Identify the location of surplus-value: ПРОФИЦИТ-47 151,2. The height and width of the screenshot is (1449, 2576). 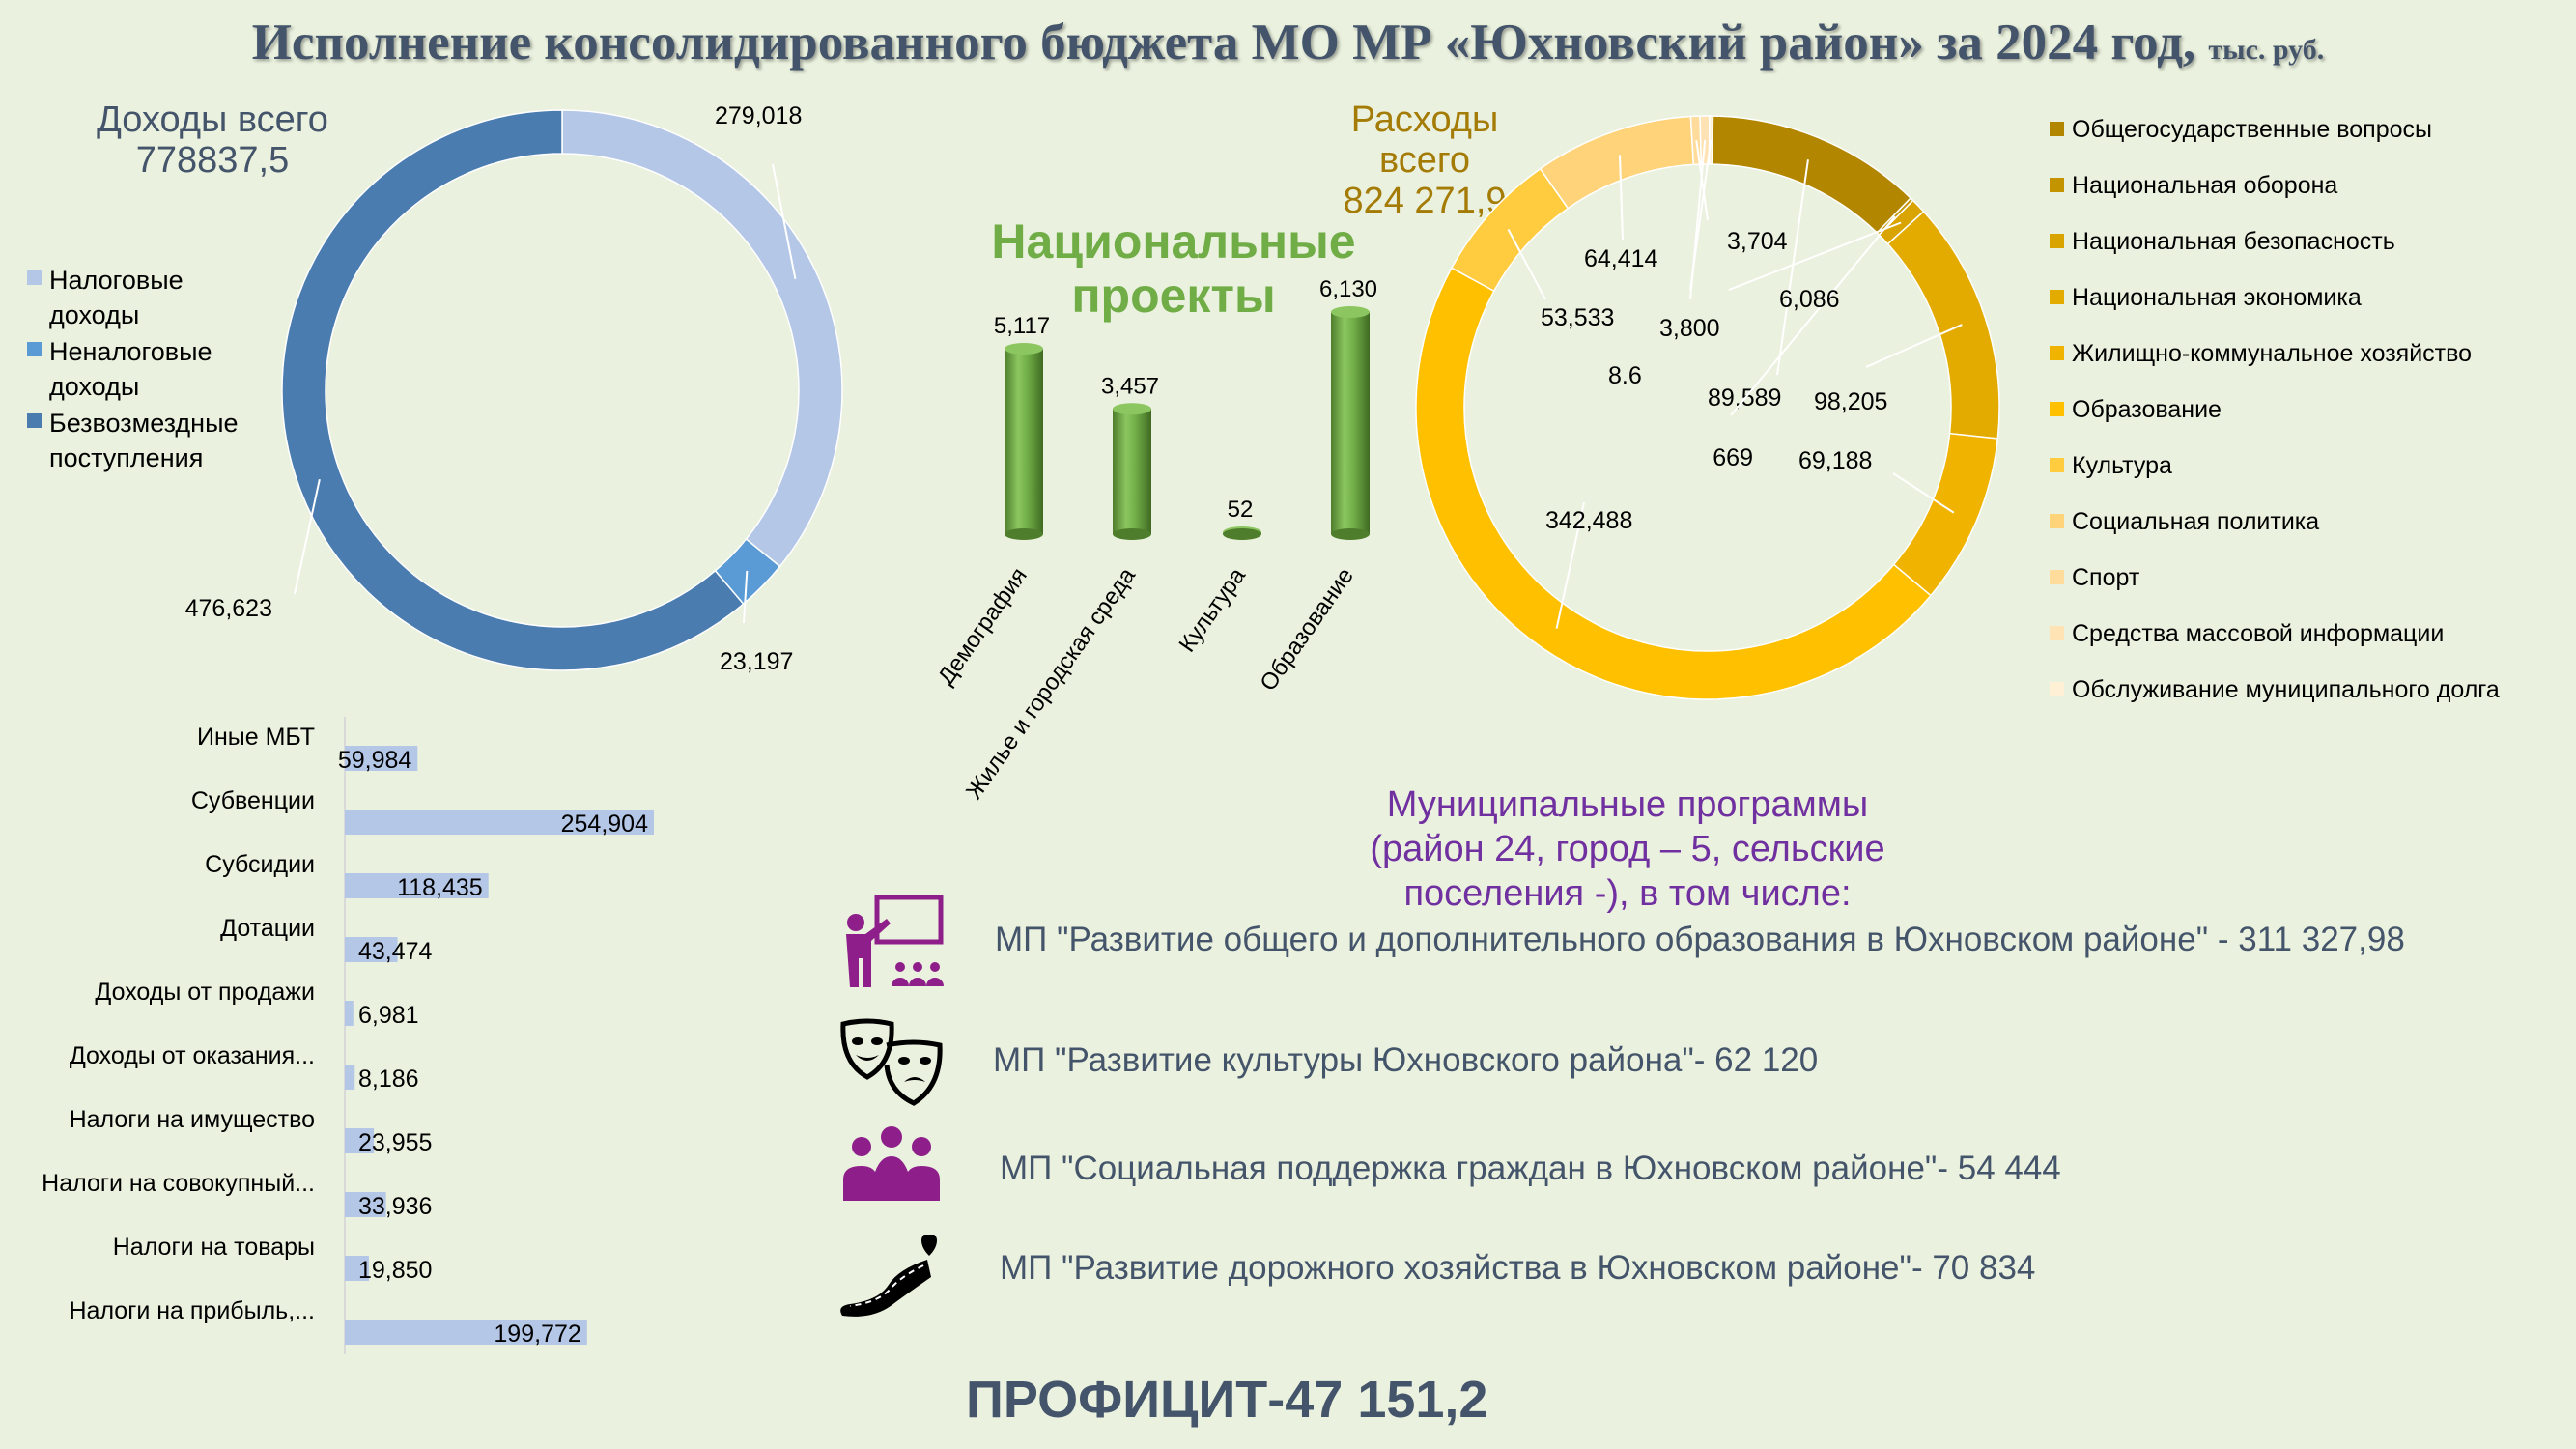
(1227, 1400).